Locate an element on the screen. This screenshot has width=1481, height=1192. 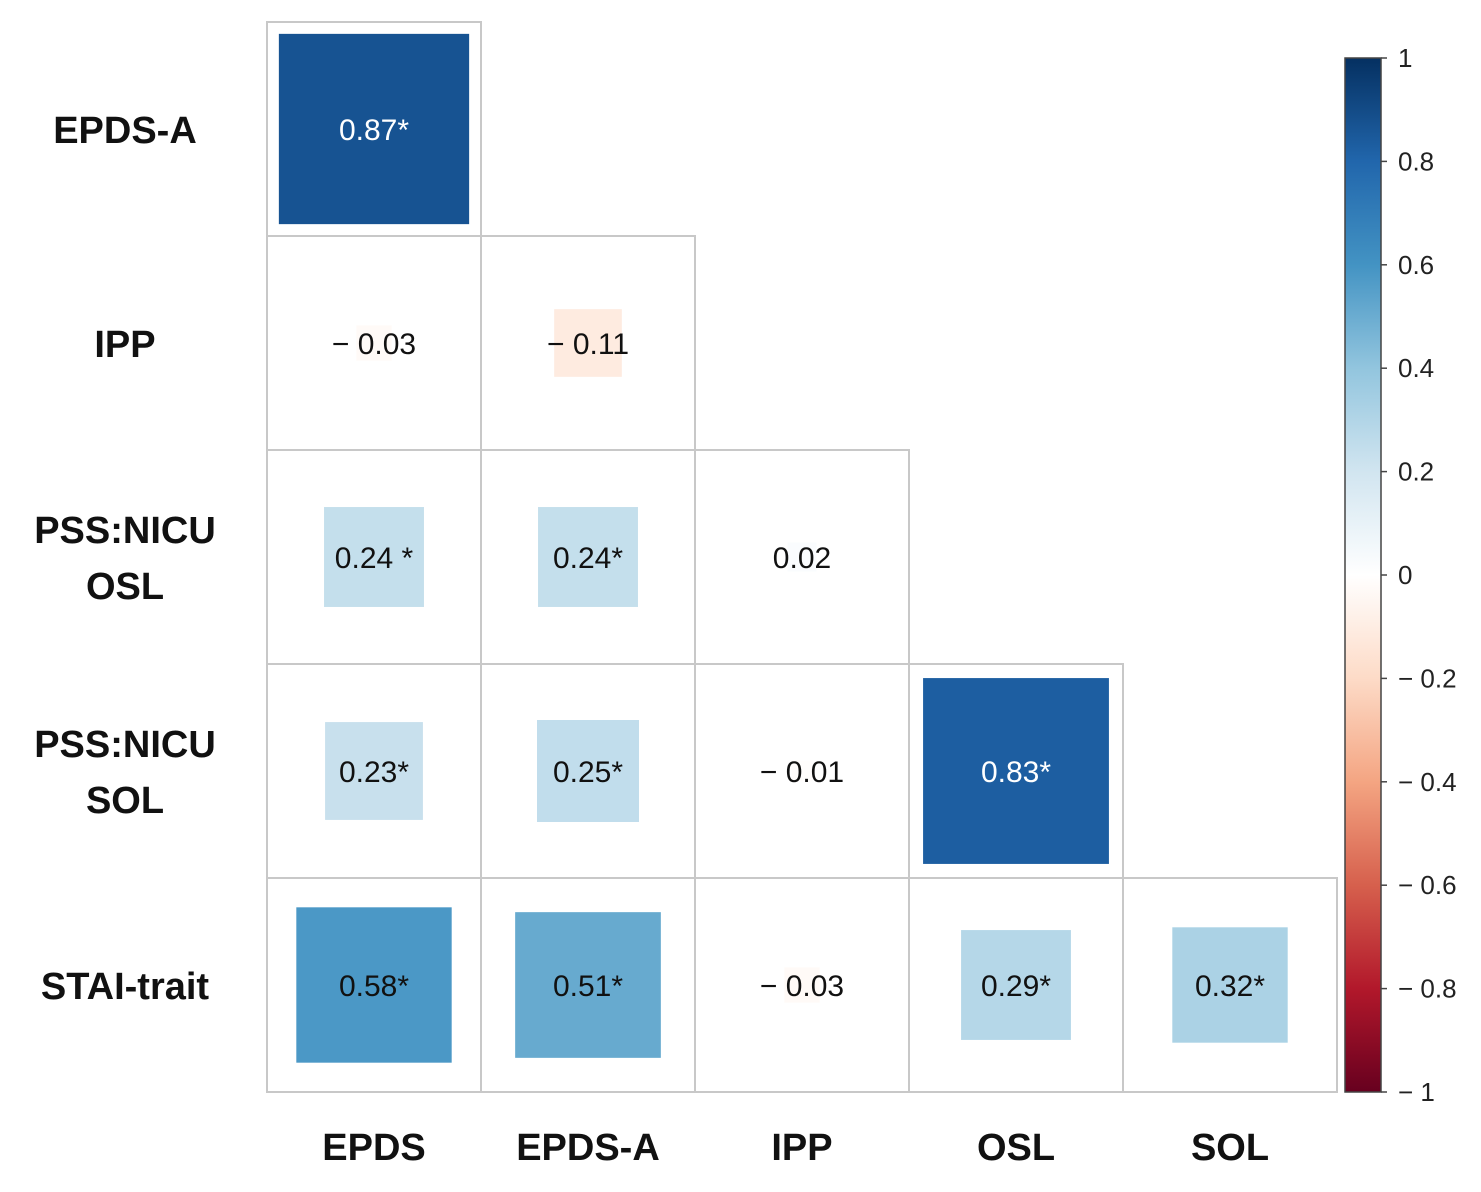
cell-value-label: 0.24* is located at coordinates (588, 558).